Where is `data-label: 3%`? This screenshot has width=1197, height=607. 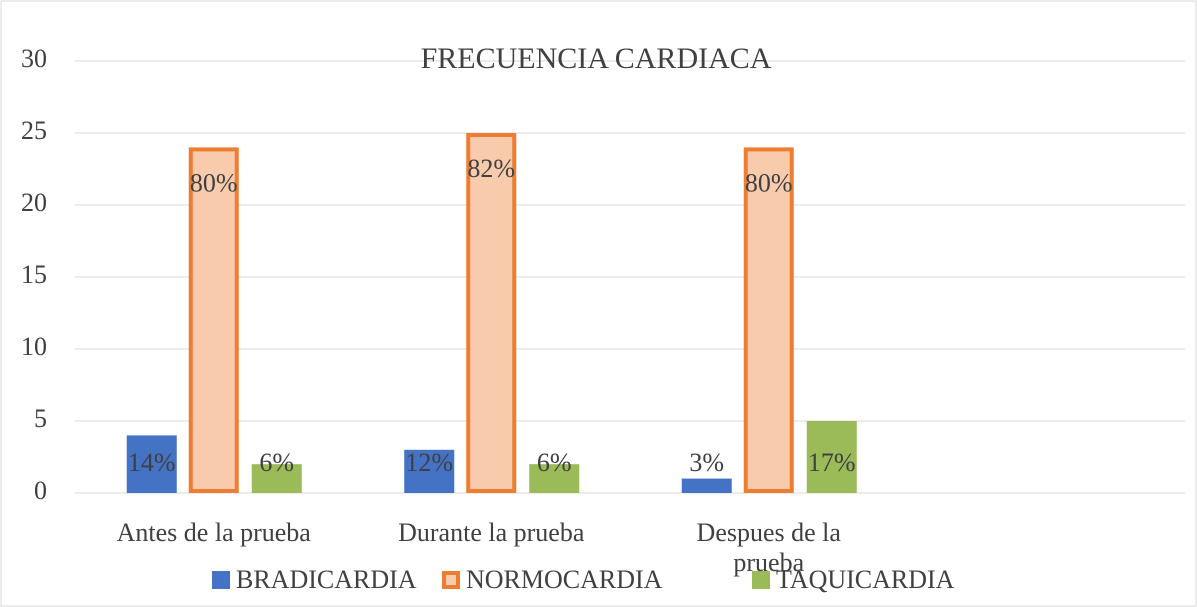 data-label: 3% is located at coordinates (706, 462).